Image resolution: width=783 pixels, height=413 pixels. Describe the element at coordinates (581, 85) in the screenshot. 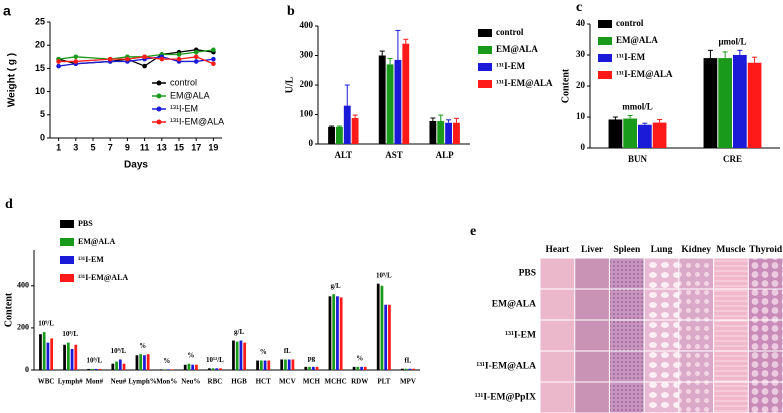

I see `y-tick-label: 20` at that location.